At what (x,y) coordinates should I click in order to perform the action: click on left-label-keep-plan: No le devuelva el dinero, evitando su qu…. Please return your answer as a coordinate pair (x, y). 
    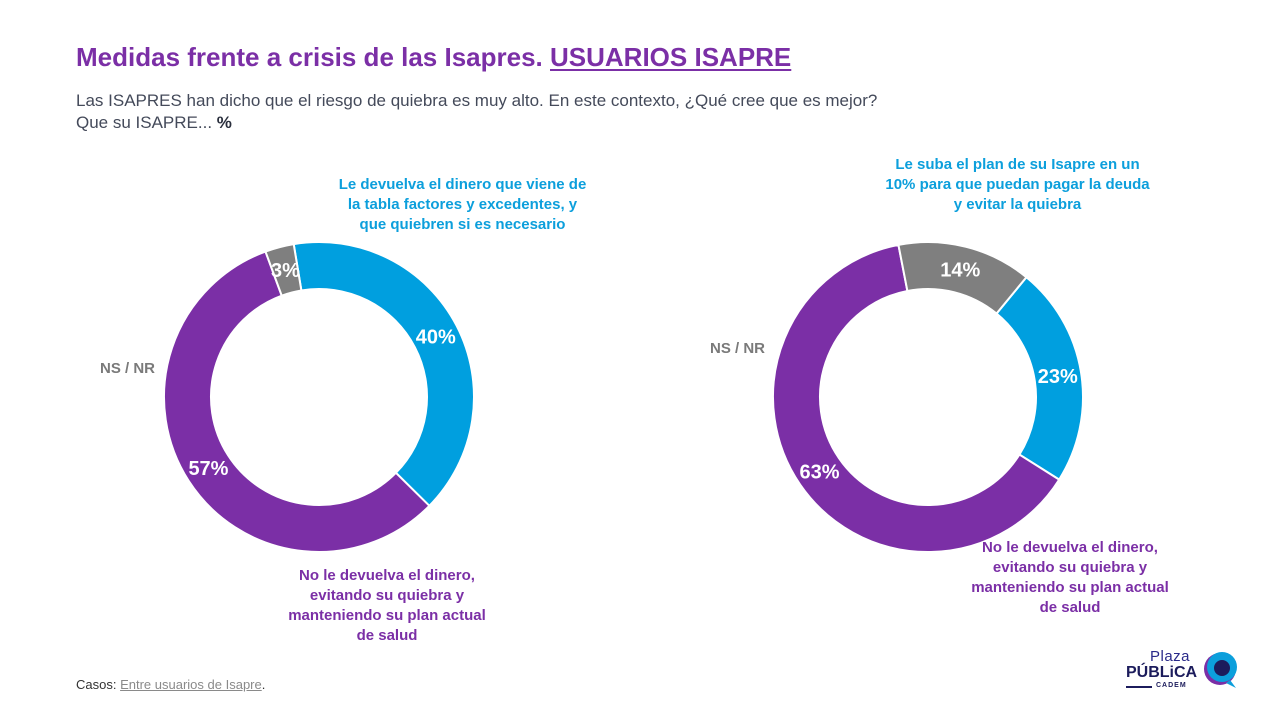
    Looking at the image, I should click on (387, 605).